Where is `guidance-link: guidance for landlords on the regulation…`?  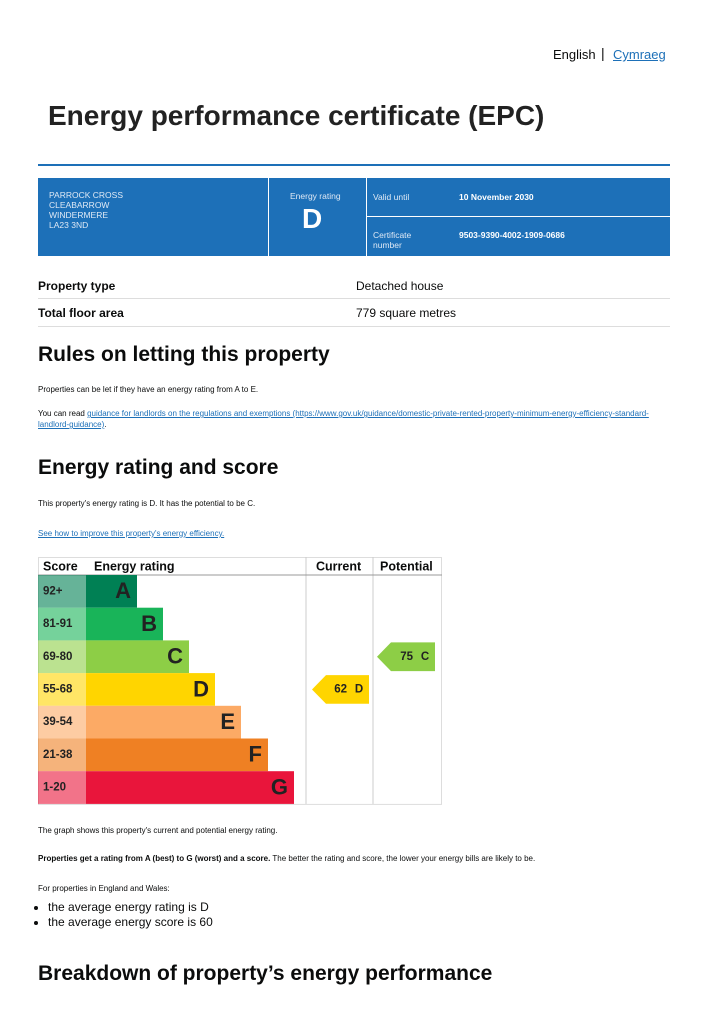
guidance-link: guidance for landlords on the regulation… is located at coordinates (343, 419).